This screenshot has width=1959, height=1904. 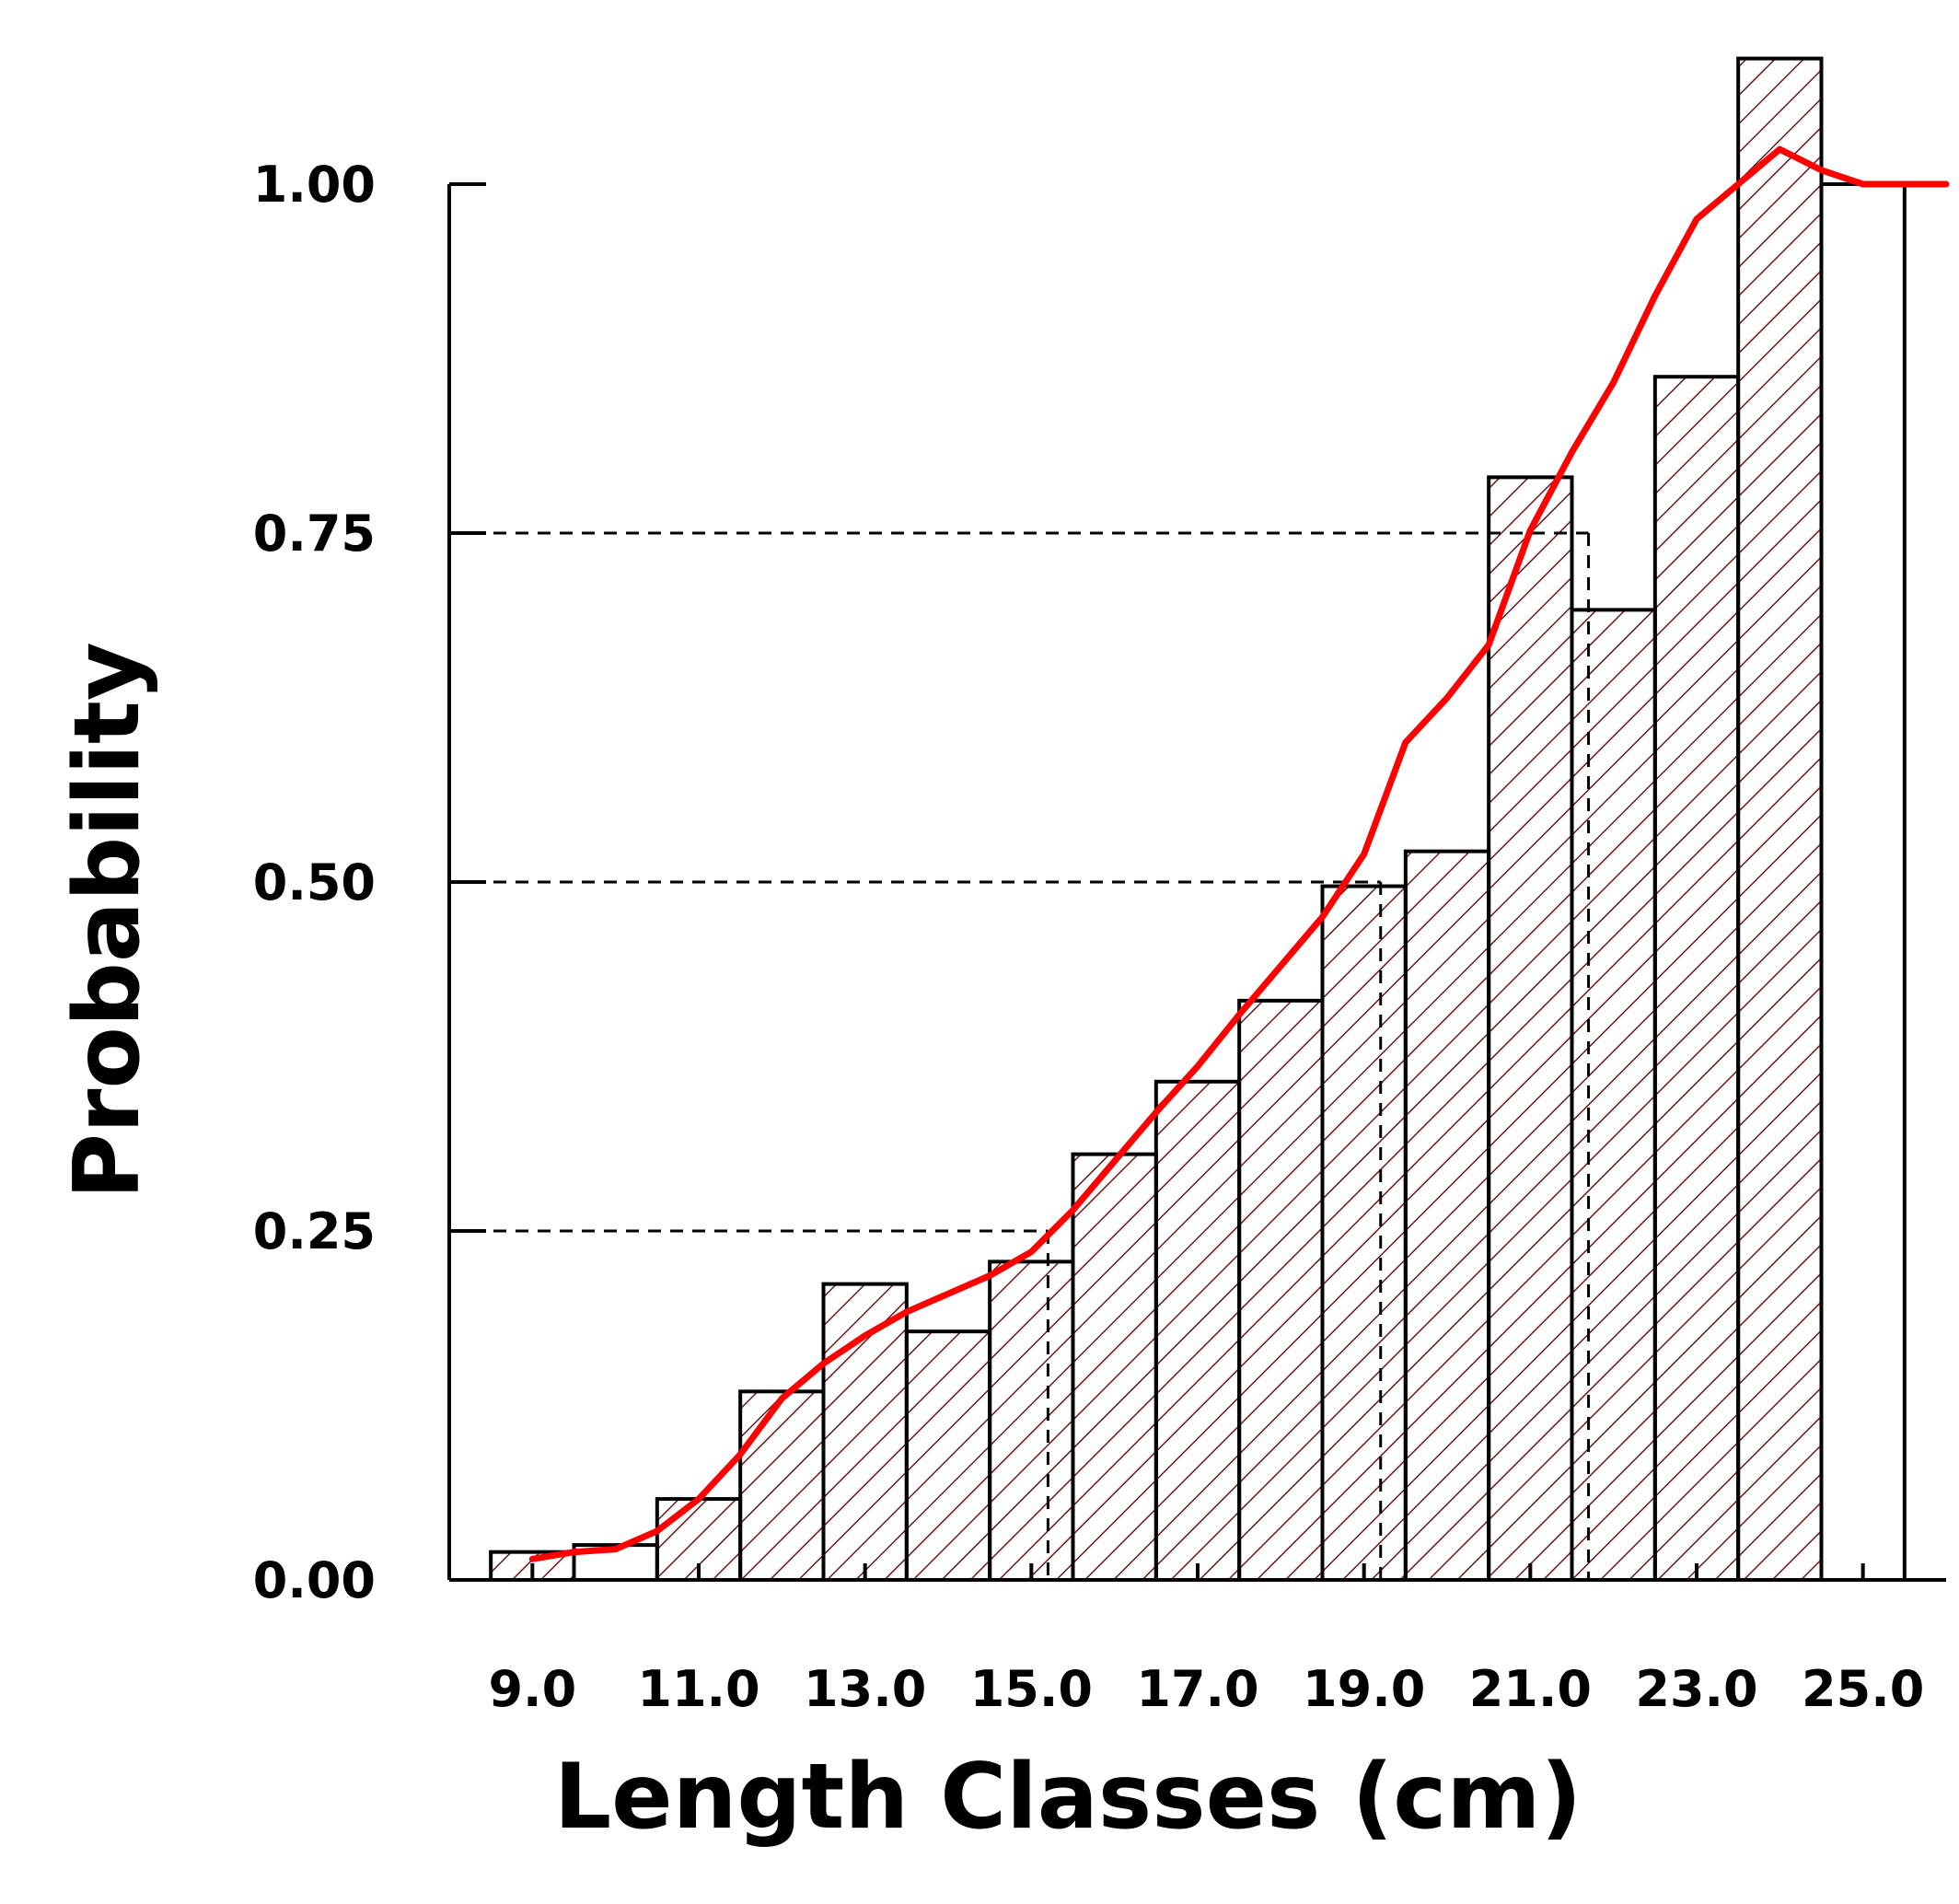 I want to click on y-tick-label: 0.00, so click(x=314, y=1580).